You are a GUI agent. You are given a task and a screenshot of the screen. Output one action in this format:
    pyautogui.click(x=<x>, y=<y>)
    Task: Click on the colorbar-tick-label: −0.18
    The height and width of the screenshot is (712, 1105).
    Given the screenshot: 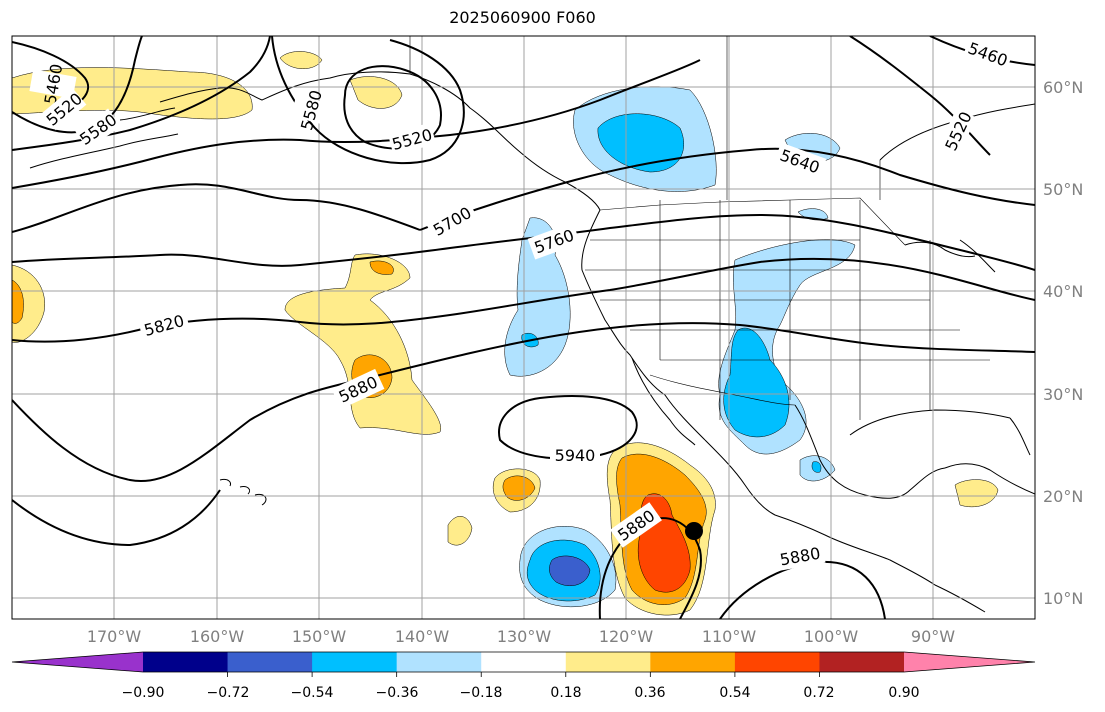 What is the action you would take?
    pyautogui.click(x=481, y=693)
    